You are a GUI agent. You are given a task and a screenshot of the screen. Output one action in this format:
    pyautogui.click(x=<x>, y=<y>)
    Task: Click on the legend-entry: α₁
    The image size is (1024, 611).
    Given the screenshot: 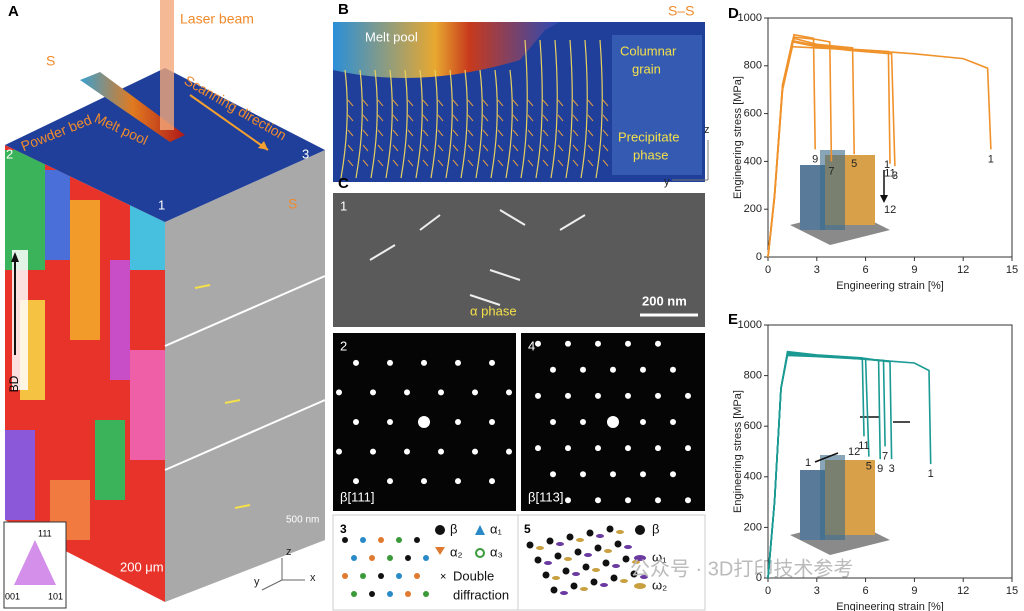 What is the action you would take?
    pyautogui.click(x=496, y=528)
    